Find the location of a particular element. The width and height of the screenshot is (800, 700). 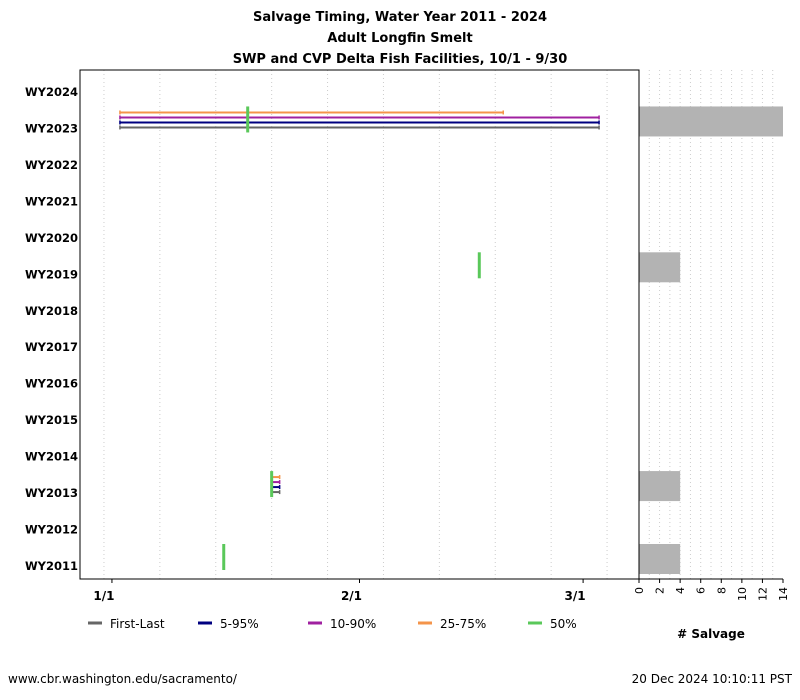

year-label: WY2015 is located at coordinates (51, 420).